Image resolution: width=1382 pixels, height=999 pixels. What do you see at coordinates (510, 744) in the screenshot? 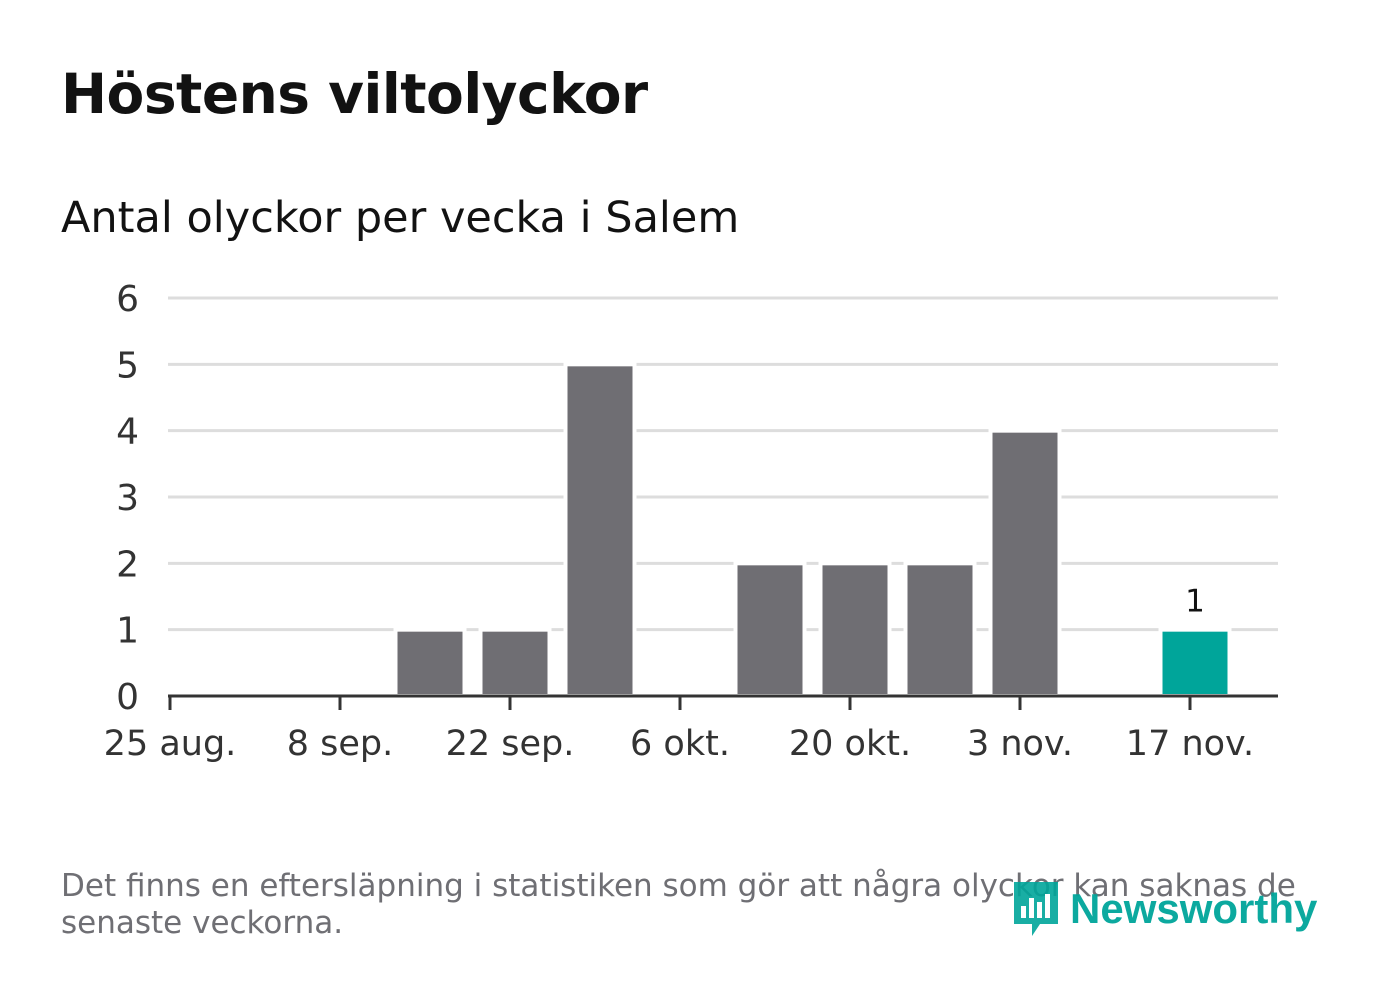
I see `x-tick-label: 22 sep.` at bounding box center [510, 744].